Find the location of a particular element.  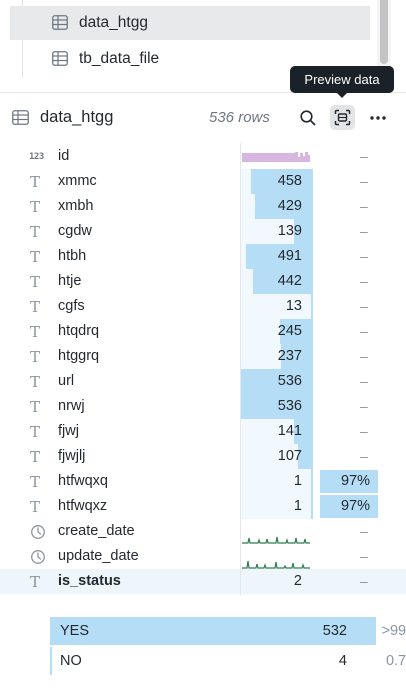

column-row-create-date: create_date – is located at coordinates (203, 531).